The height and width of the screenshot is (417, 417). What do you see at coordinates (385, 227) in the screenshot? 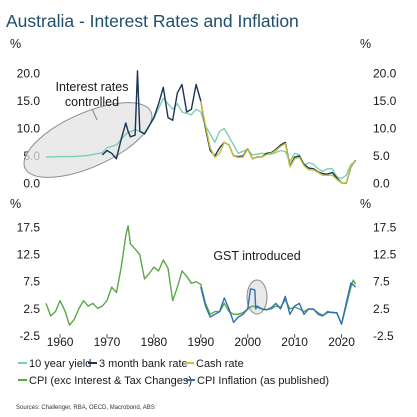
I see `bottom-y-tick-right: 17.5` at bounding box center [385, 227].